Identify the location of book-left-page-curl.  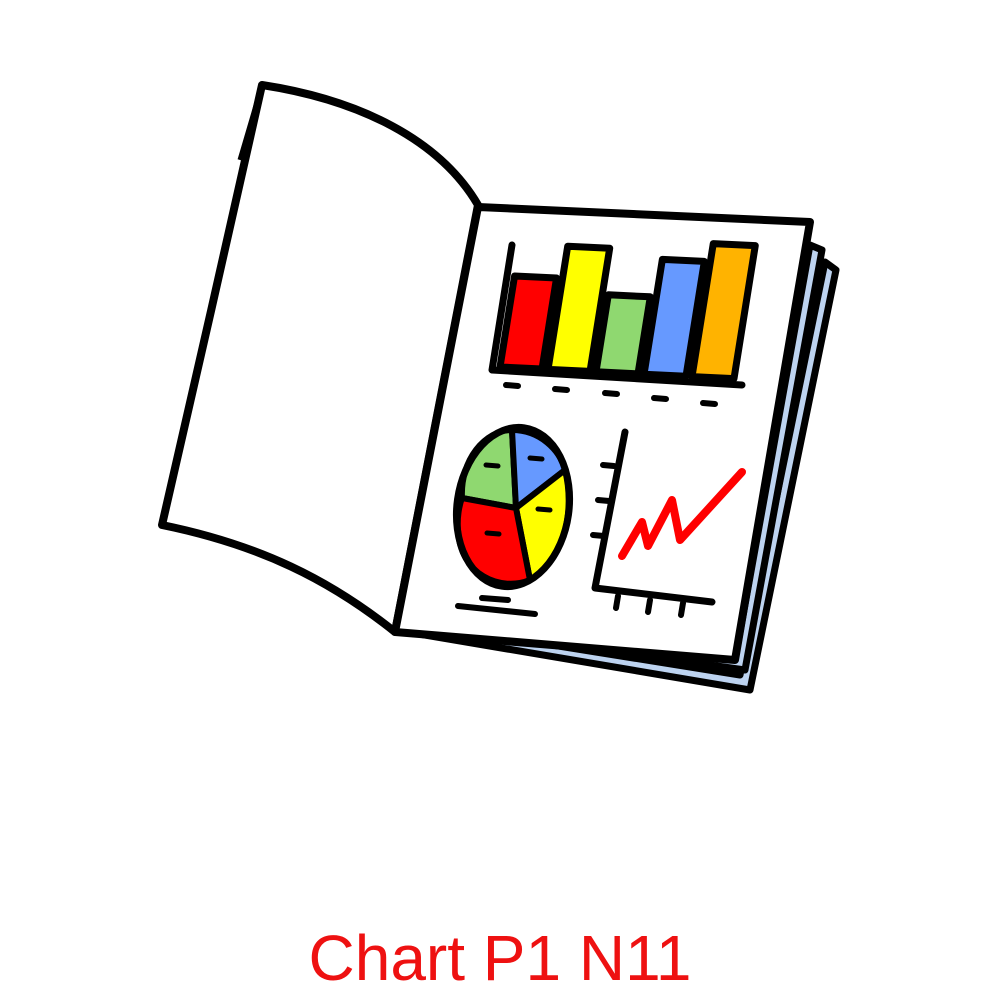
(251, 122).